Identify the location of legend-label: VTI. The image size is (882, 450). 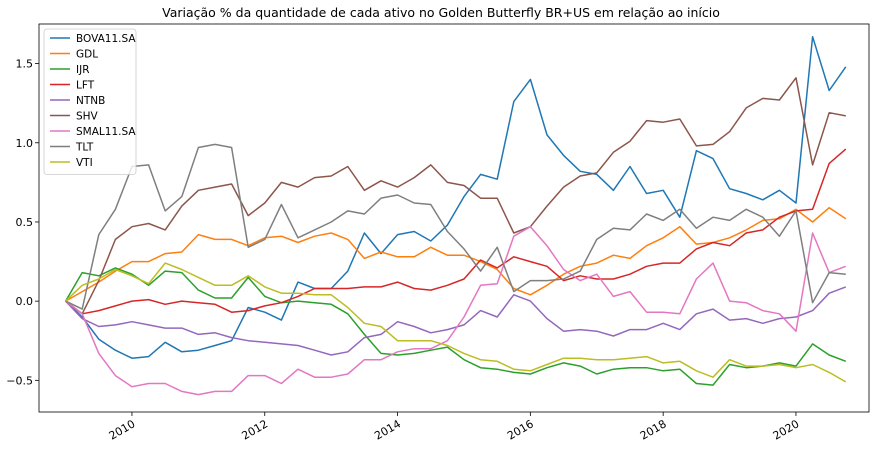
(84, 163).